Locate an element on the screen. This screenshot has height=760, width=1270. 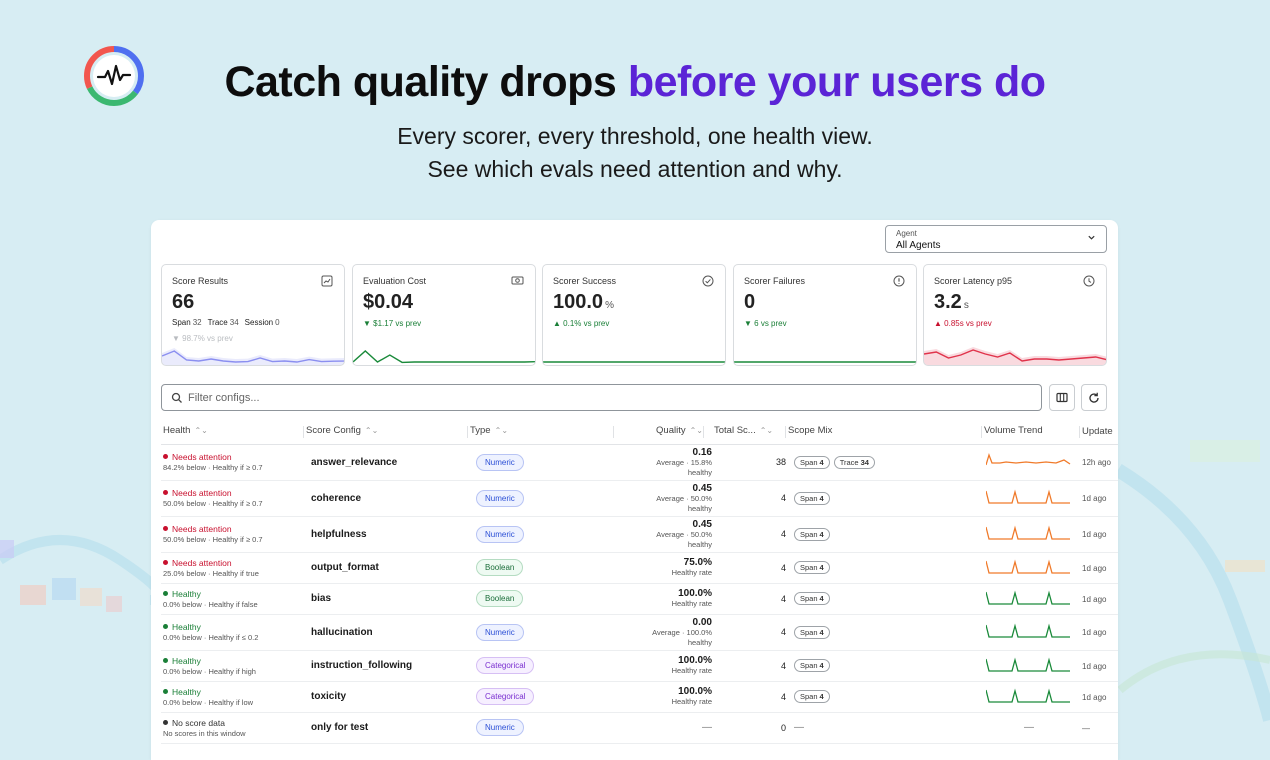
config-name: answer_relevance is located at coordinates (354, 462).